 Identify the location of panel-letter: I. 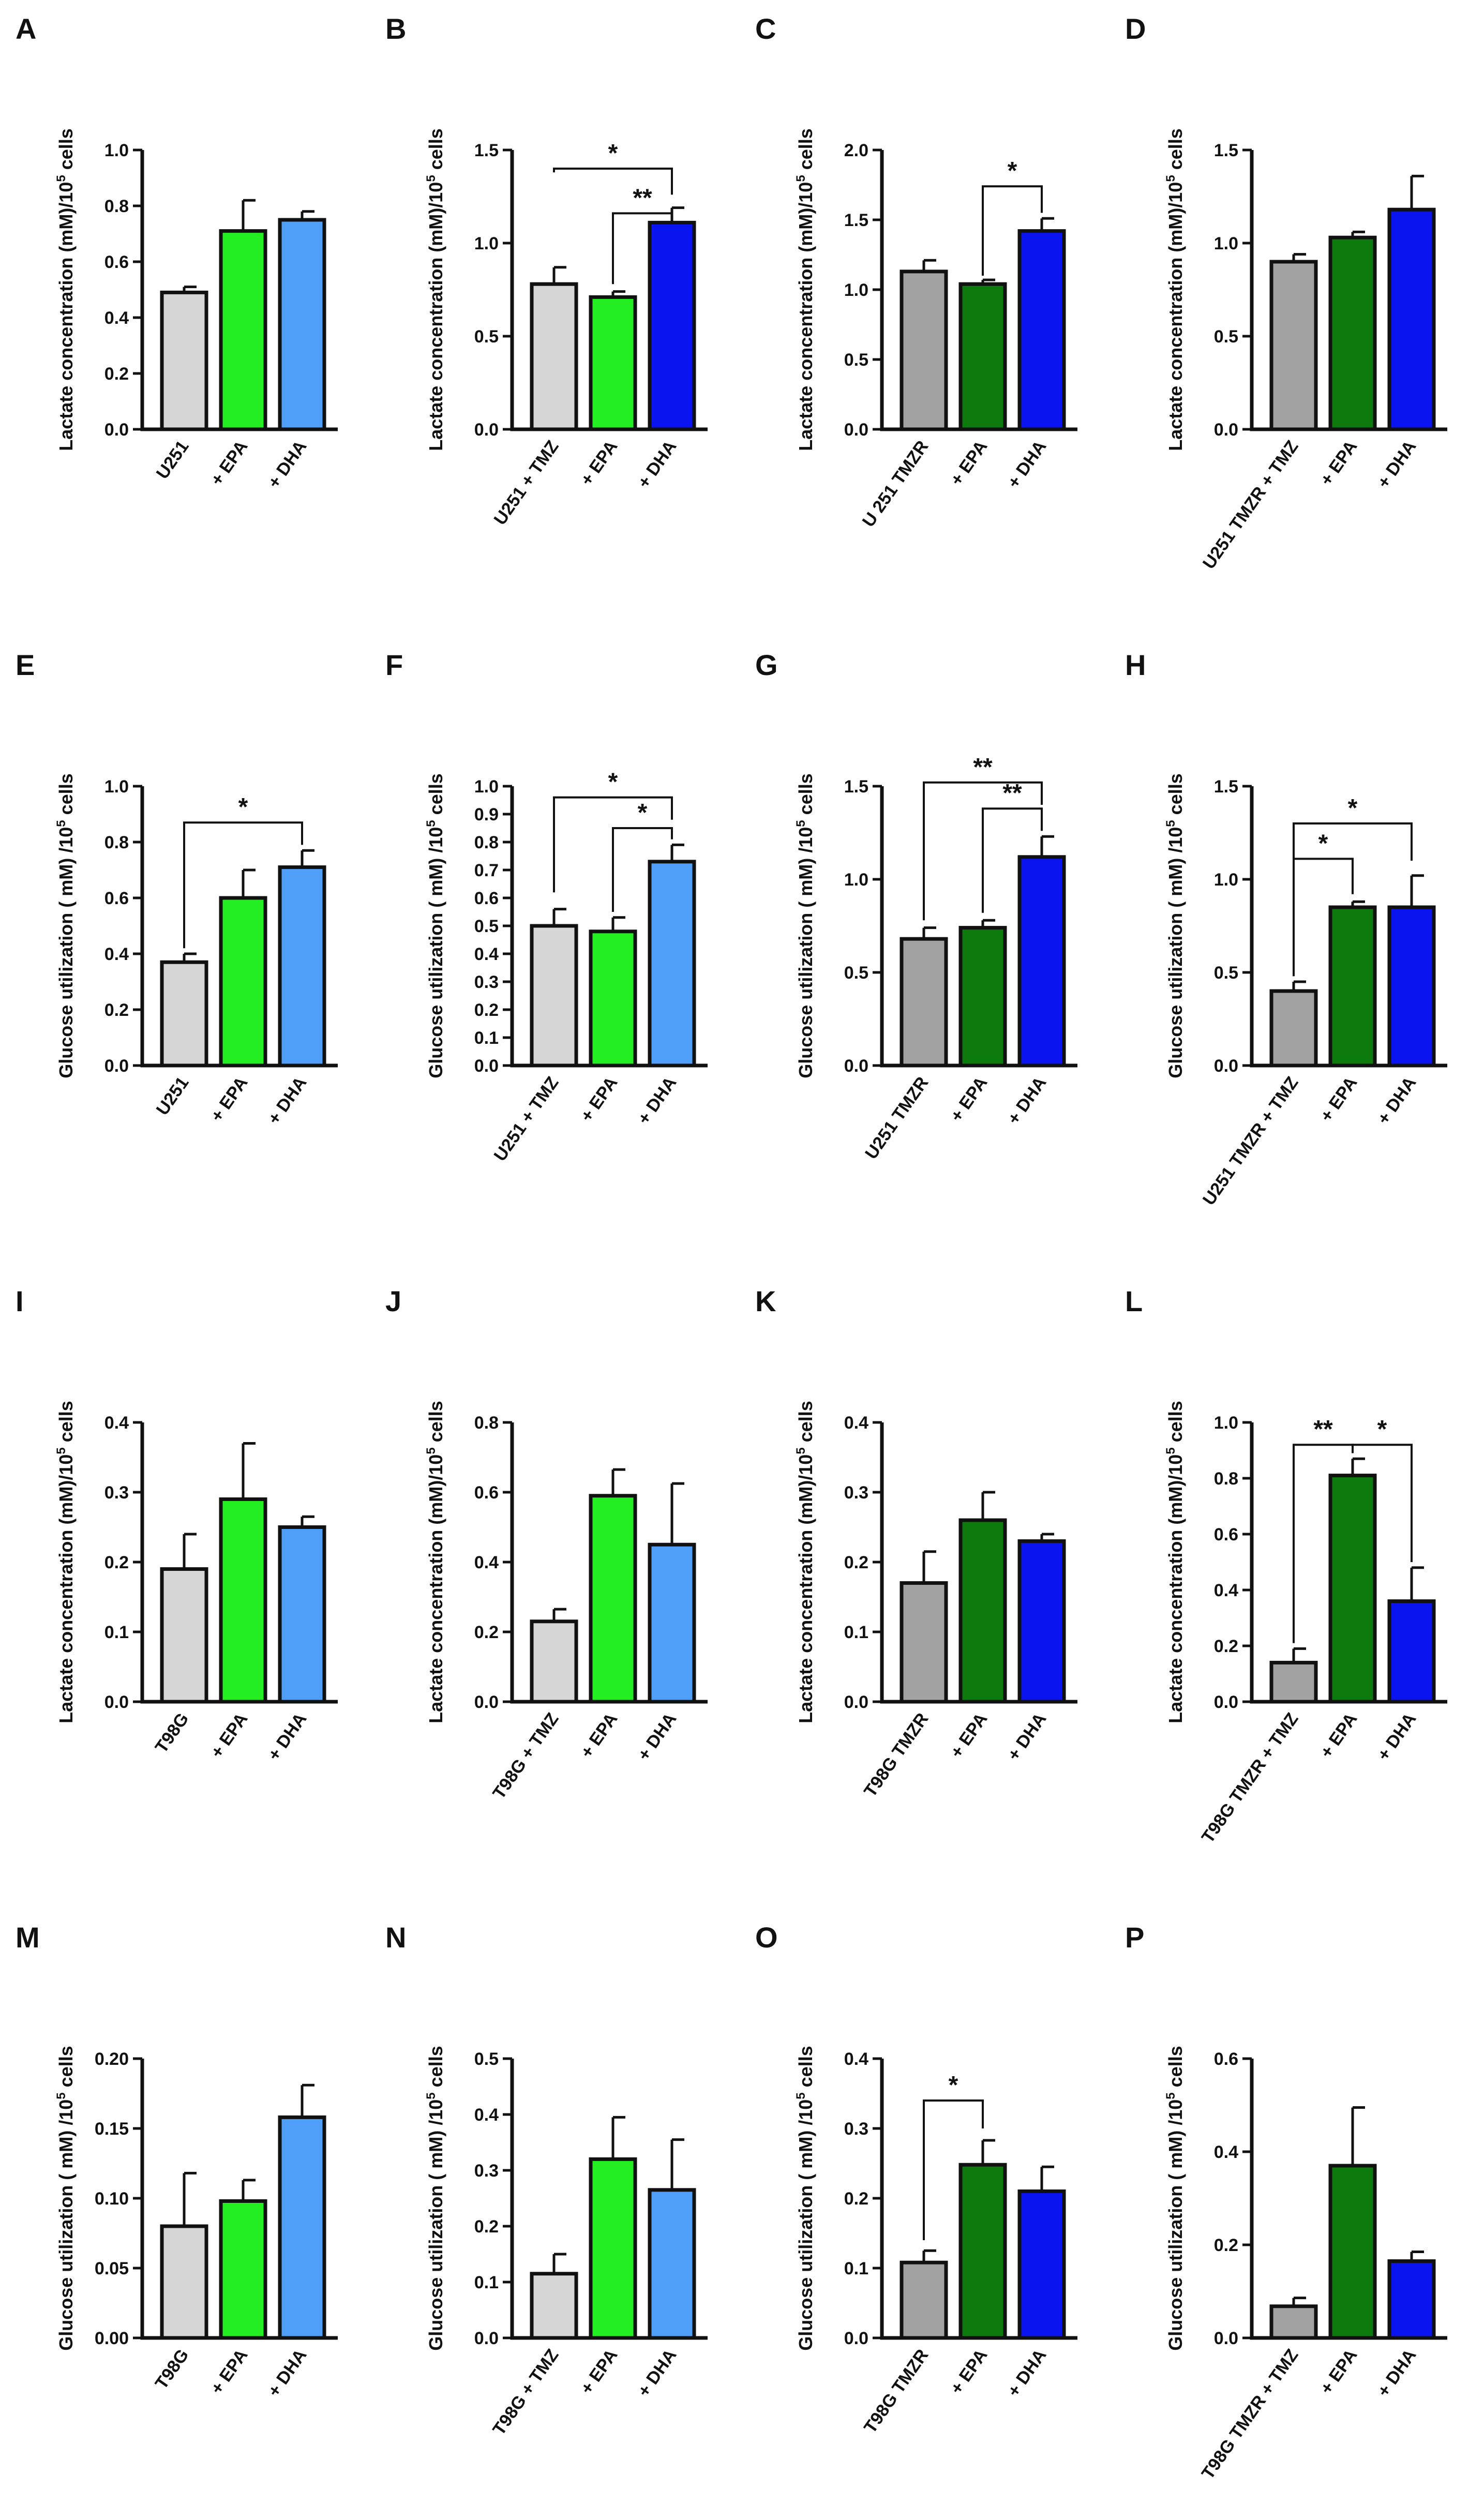
(20, 1301).